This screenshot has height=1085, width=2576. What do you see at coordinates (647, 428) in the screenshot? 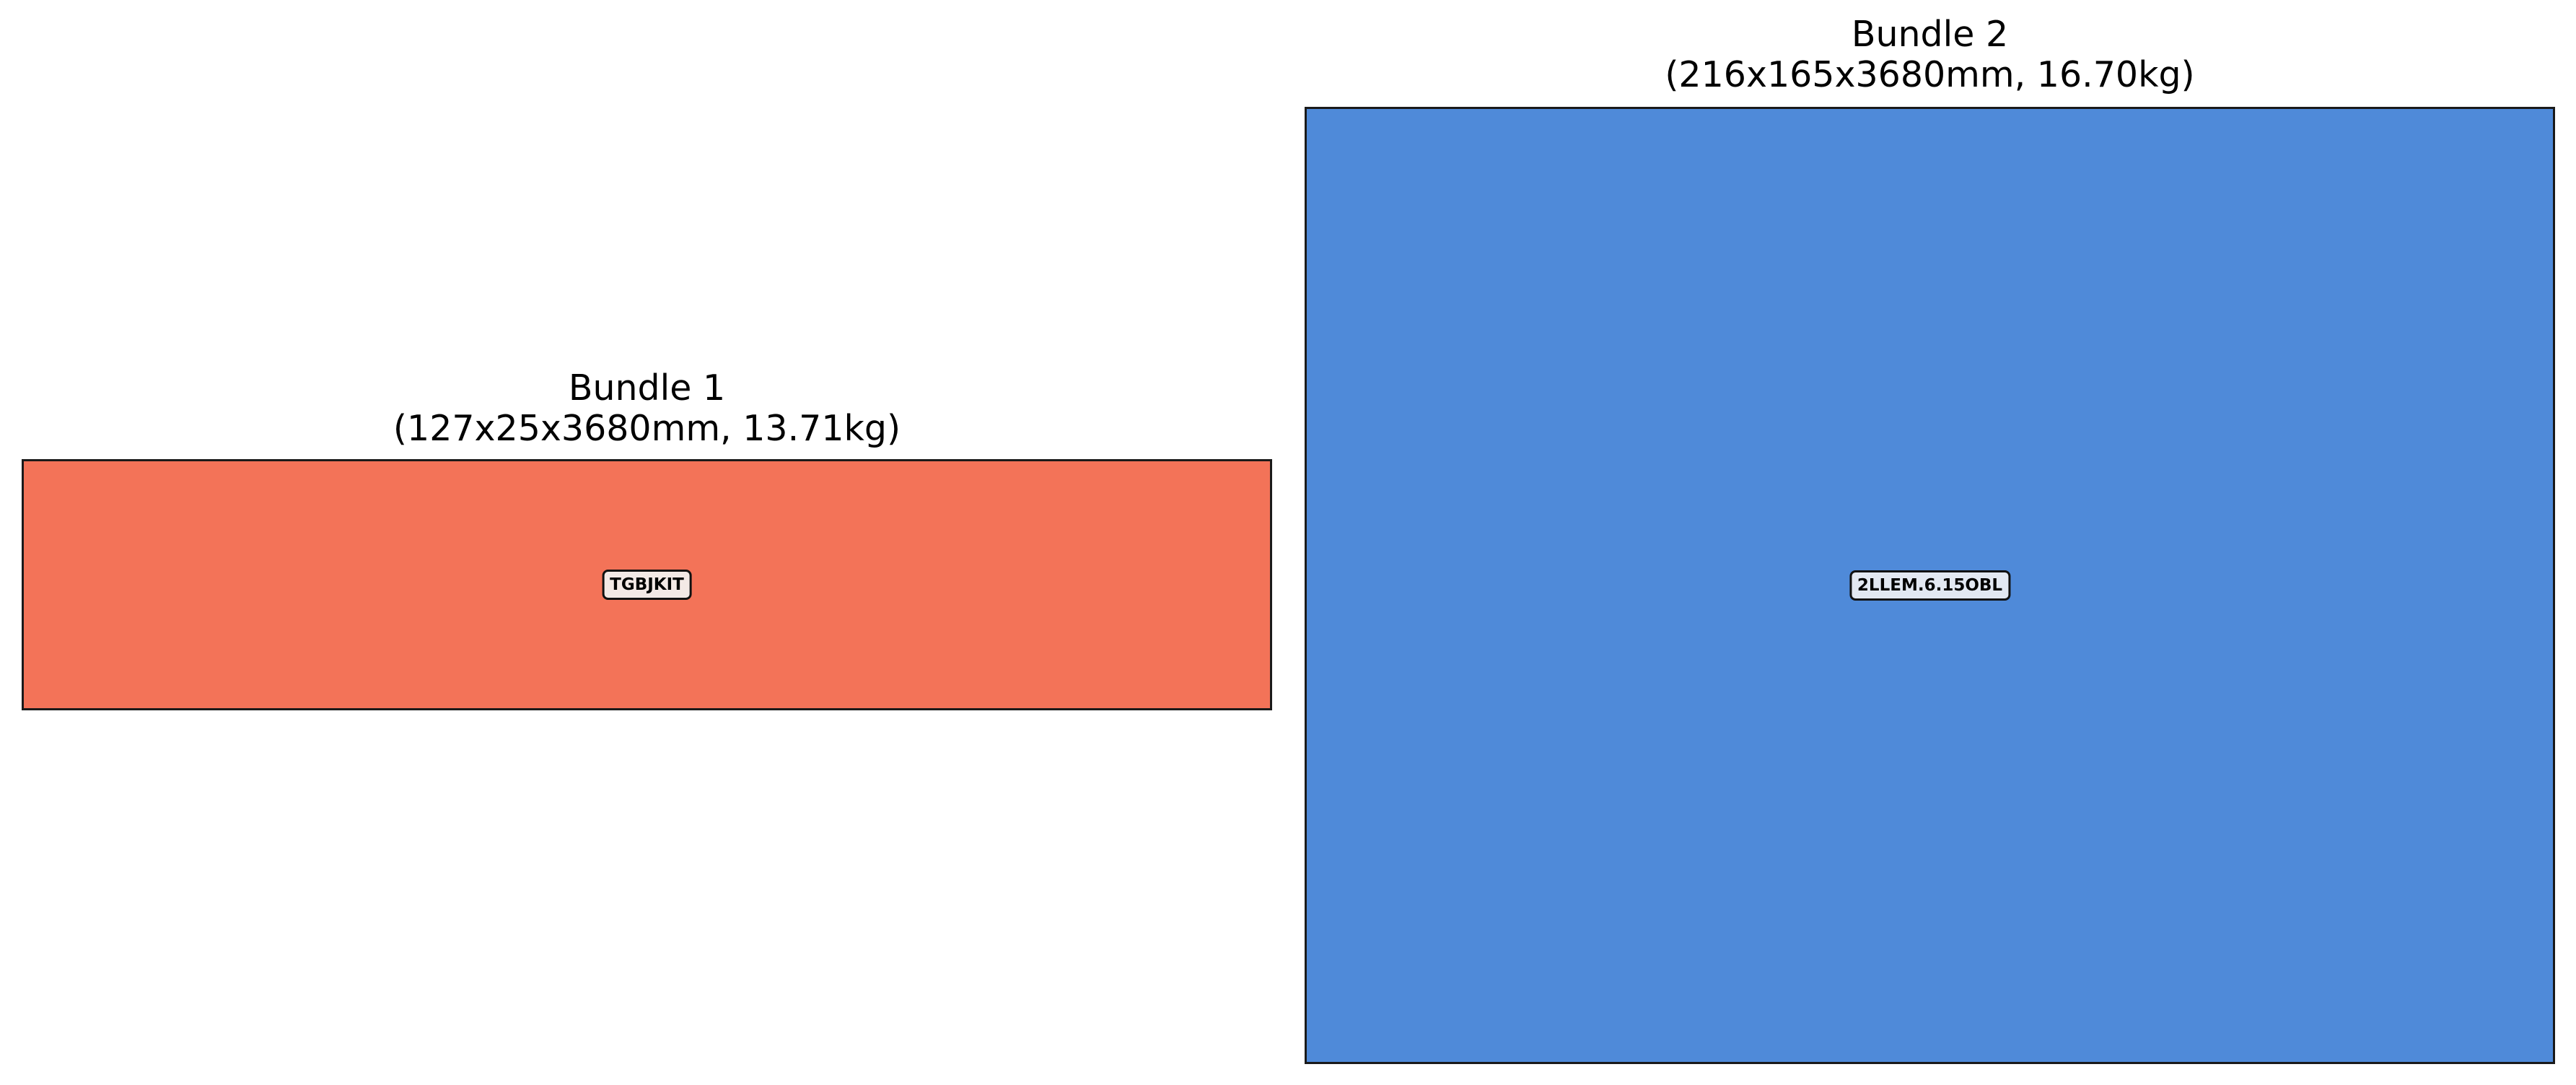
I see `bundle-1-details: (127x25x3680mm, 13.71kg)` at bounding box center [647, 428].